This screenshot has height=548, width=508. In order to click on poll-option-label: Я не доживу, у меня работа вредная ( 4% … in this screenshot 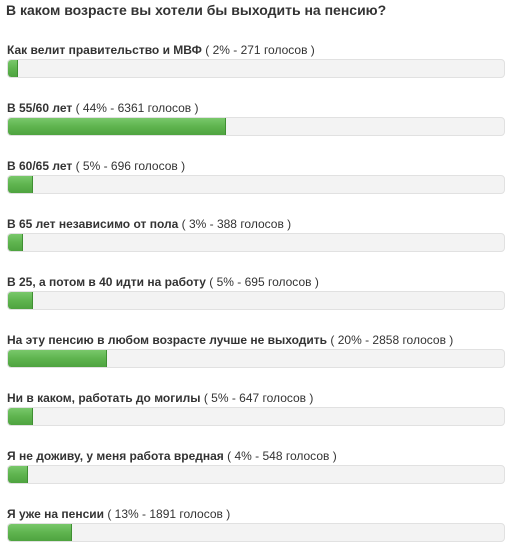, I will do `click(172, 456)`.